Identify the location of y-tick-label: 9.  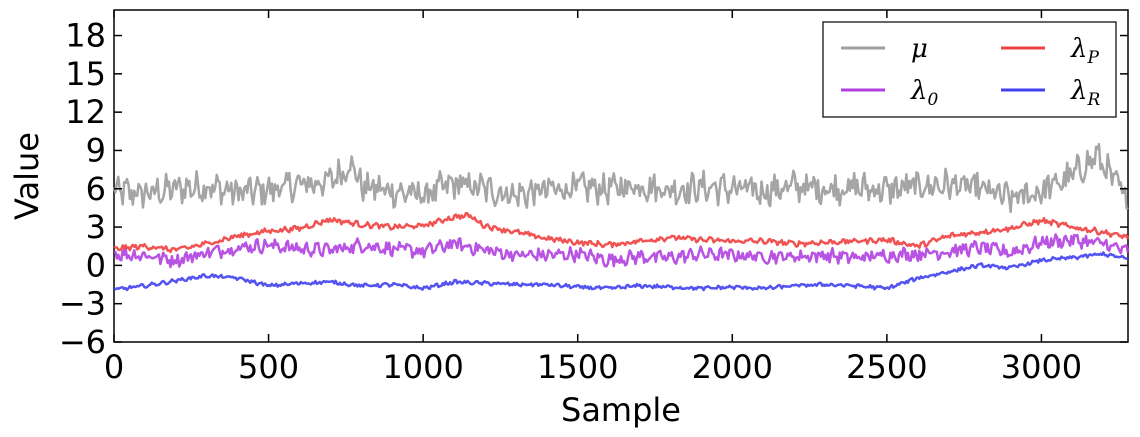
(96, 150).